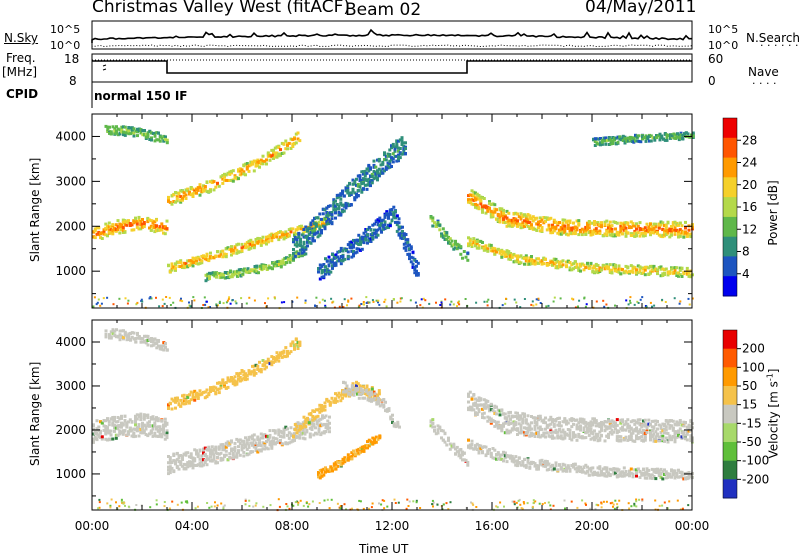 Image resolution: width=800 pixels, height=554 pixels. I want to click on colorbar-tick-label: -100, so click(755, 461).